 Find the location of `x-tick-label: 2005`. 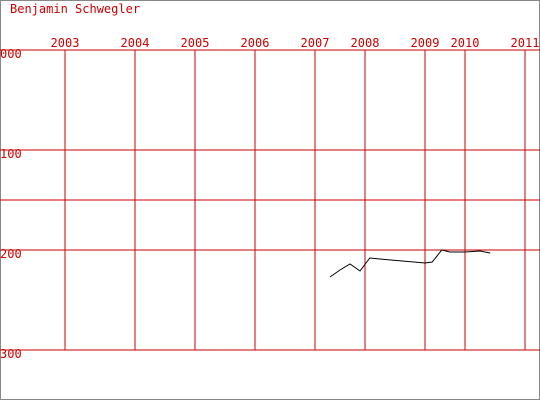

x-tick-label: 2005 is located at coordinates (195, 43).